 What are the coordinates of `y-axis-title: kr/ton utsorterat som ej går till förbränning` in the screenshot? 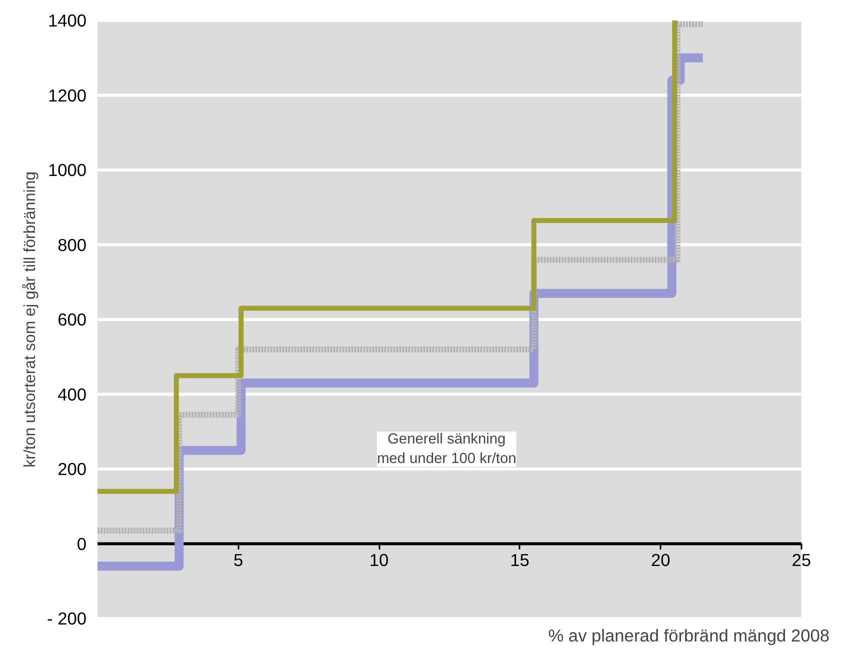 It's located at (31, 319).